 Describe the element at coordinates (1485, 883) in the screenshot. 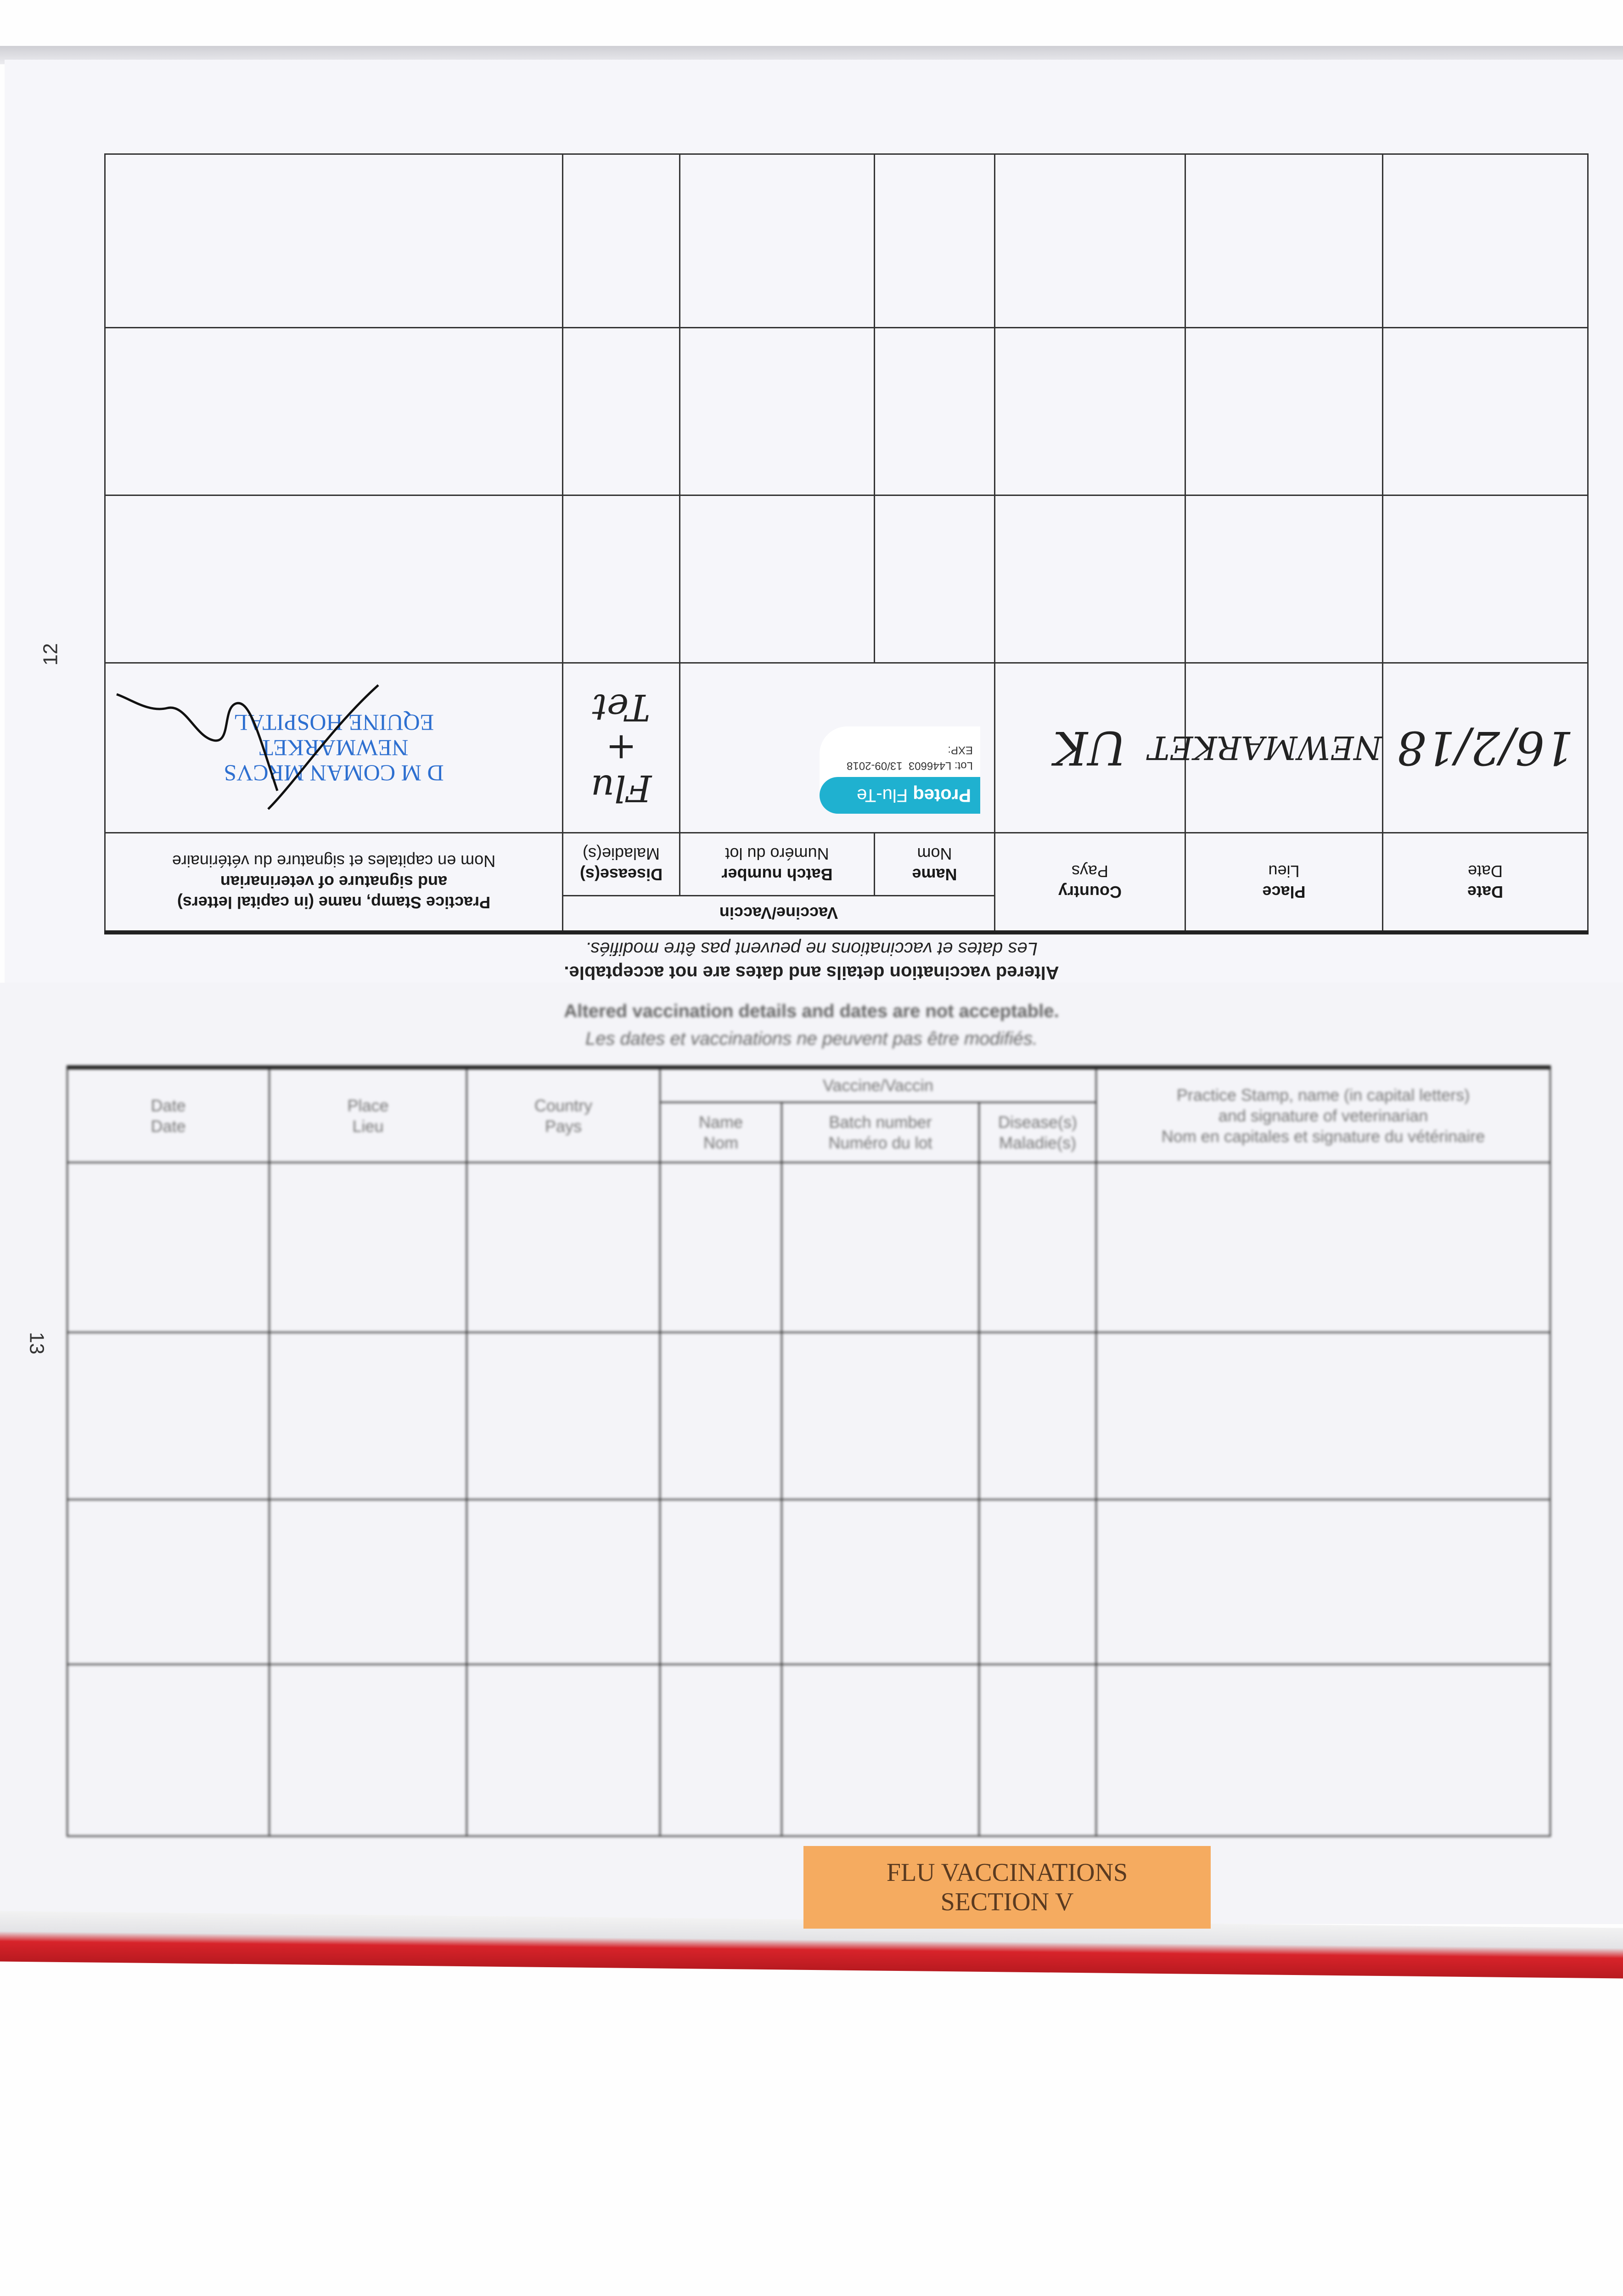

I see `header-date: Date Date` at that location.